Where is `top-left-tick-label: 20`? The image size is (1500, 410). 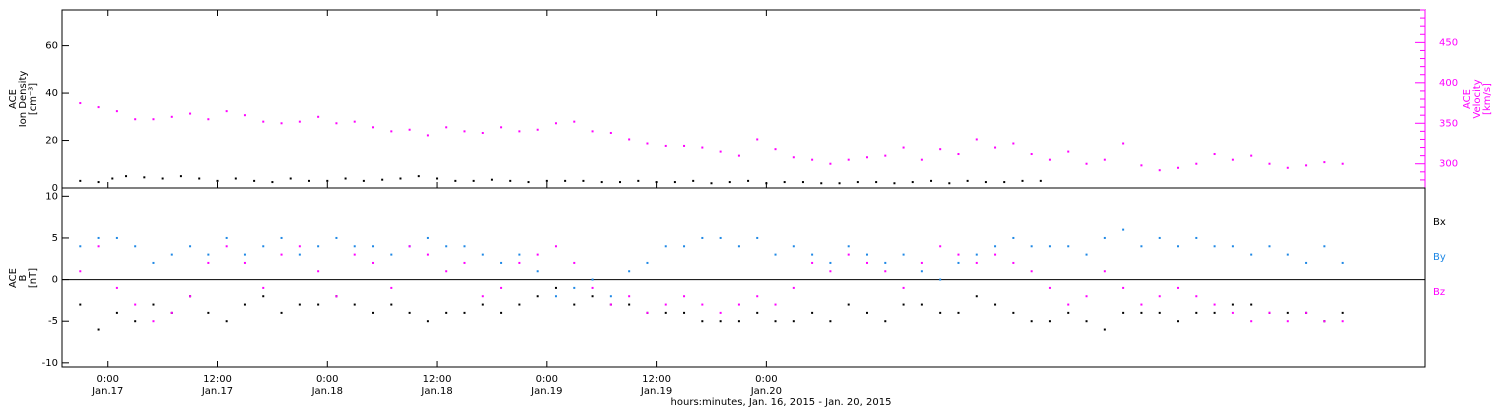
top-left-tick-label: 20 is located at coordinates (51, 141).